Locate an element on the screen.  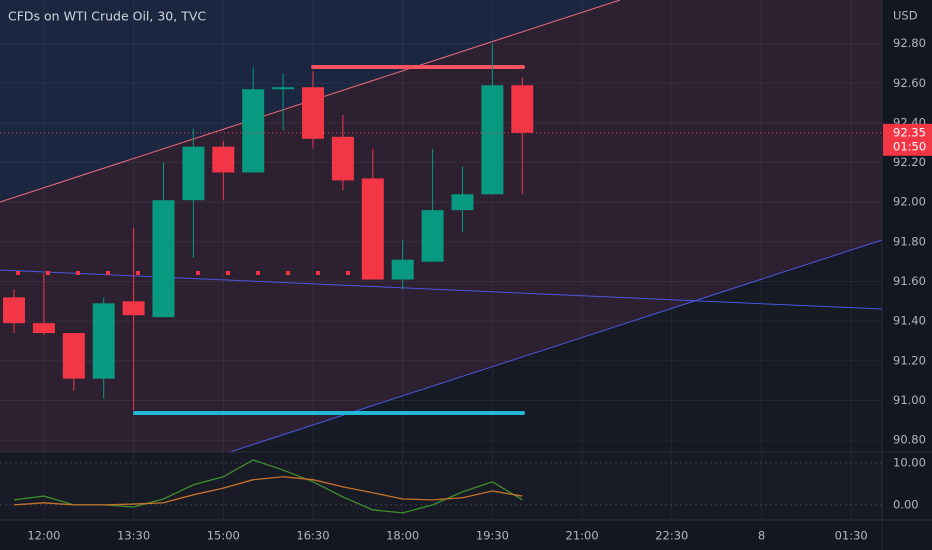
x-tick-label: 19:30 is located at coordinates (492, 536).